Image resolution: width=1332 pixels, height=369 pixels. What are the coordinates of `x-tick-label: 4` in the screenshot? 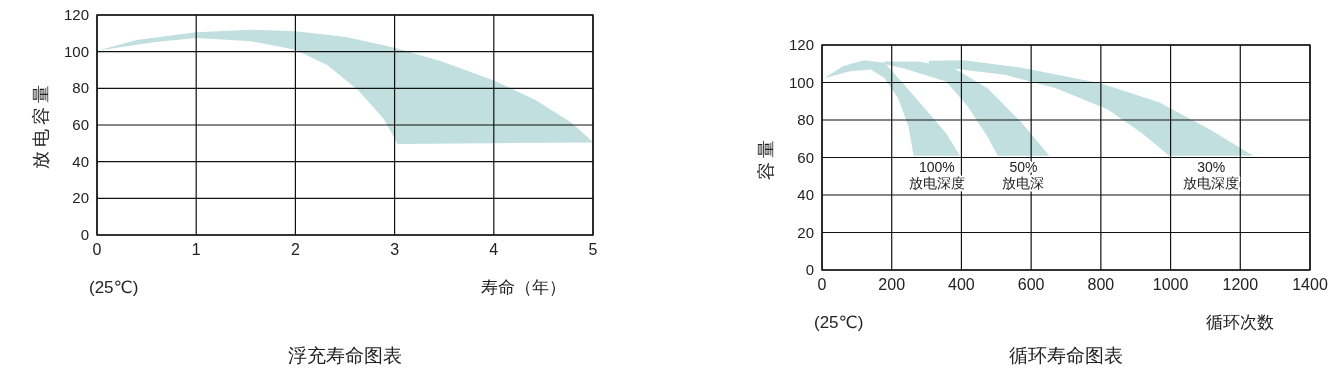 It's located at (494, 249).